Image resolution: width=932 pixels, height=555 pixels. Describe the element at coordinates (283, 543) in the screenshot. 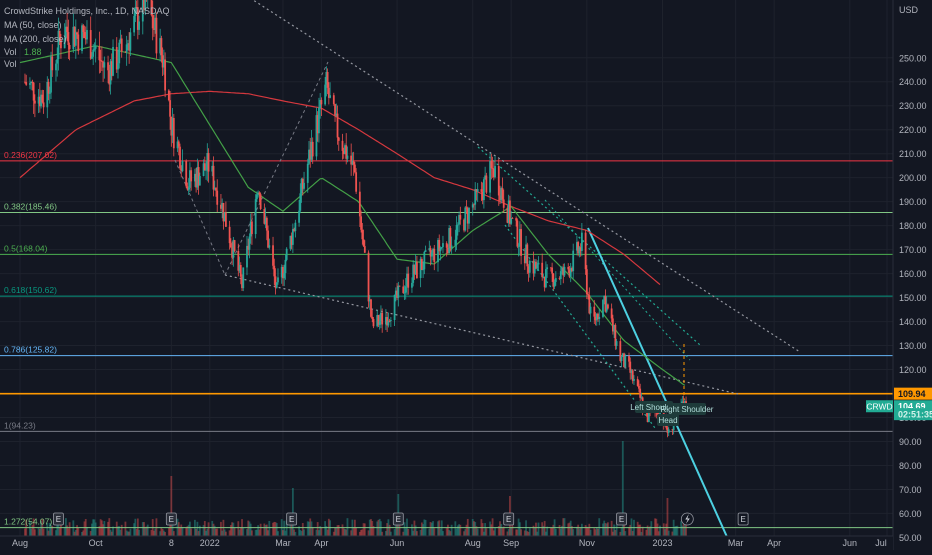

I see `time-axis-tick: Mar` at that location.